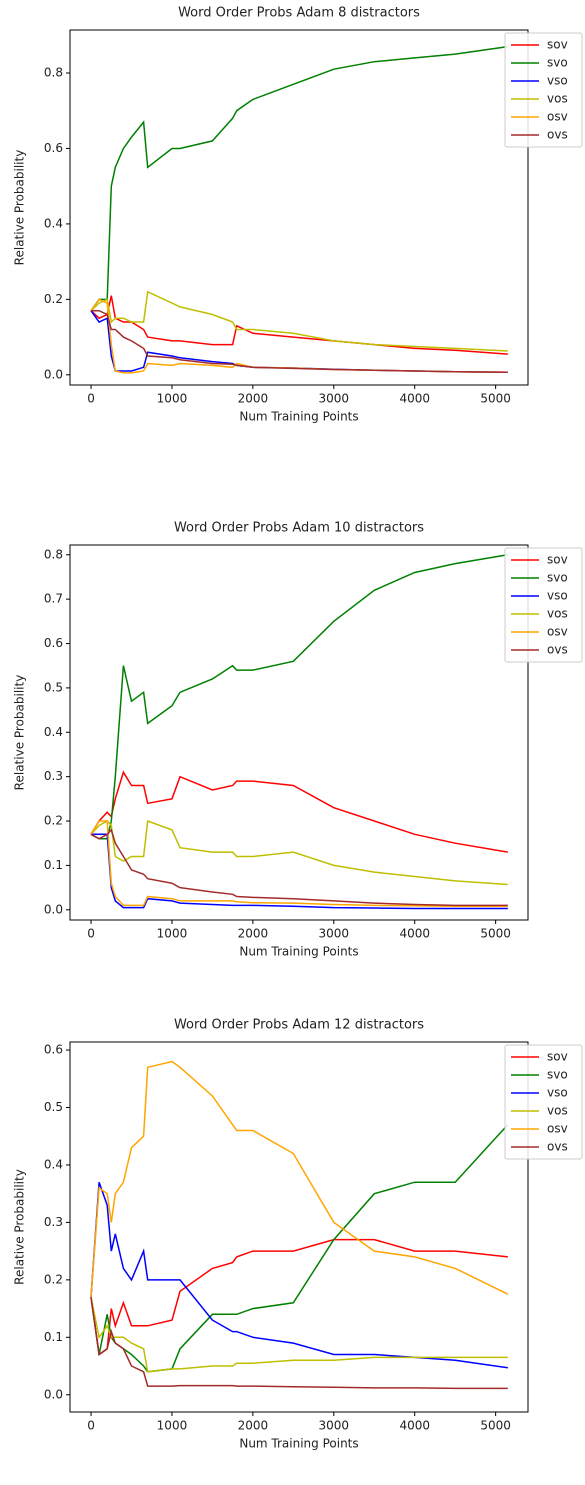 The width and height of the screenshot is (585, 1485). What do you see at coordinates (299, 528) in the screenshot?
I see `chart-title: Word Order Probs Adam 10 distractors` at bounding box center [299, 528].